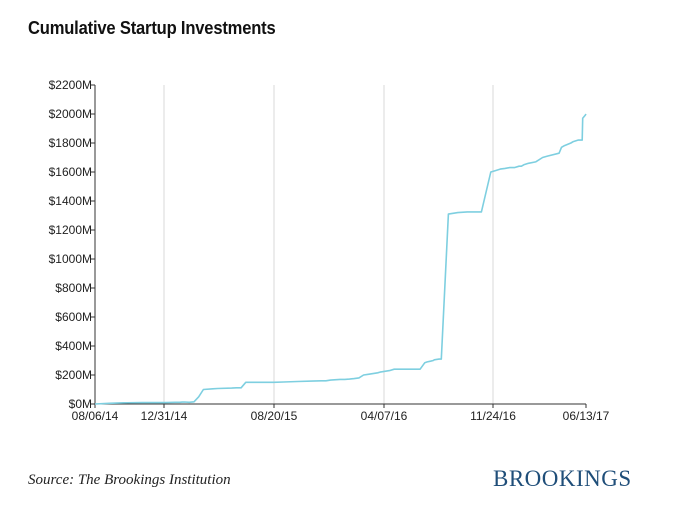 This screenshot has width=684, height=512. What do you see at coordinates (70, 114) in the screenshot?
I see `y-tick-label: $2000M` at bounding box center [70, 114].